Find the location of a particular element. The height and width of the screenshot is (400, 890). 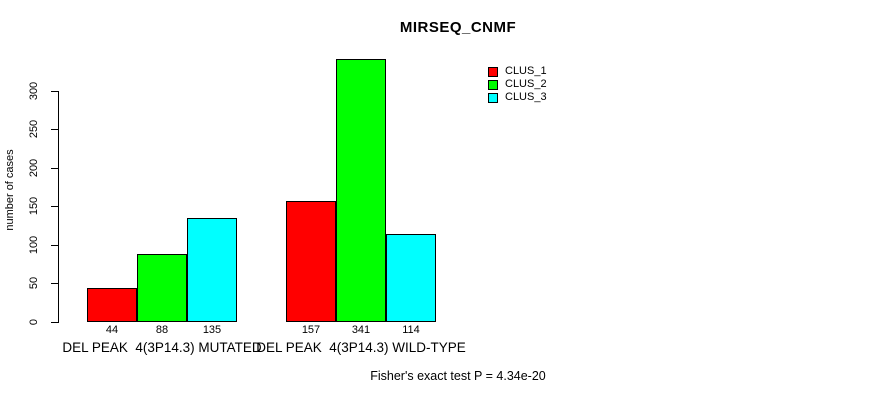

bar-clus_2-group1 is located at coordinates (162, 288).